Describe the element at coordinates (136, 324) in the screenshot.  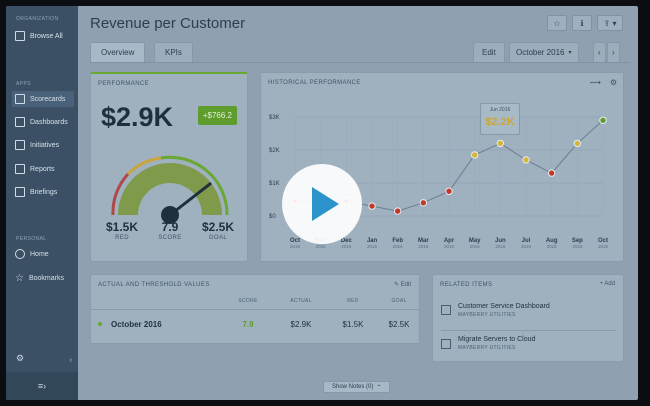
I see `row-period: October 2016` at that location.